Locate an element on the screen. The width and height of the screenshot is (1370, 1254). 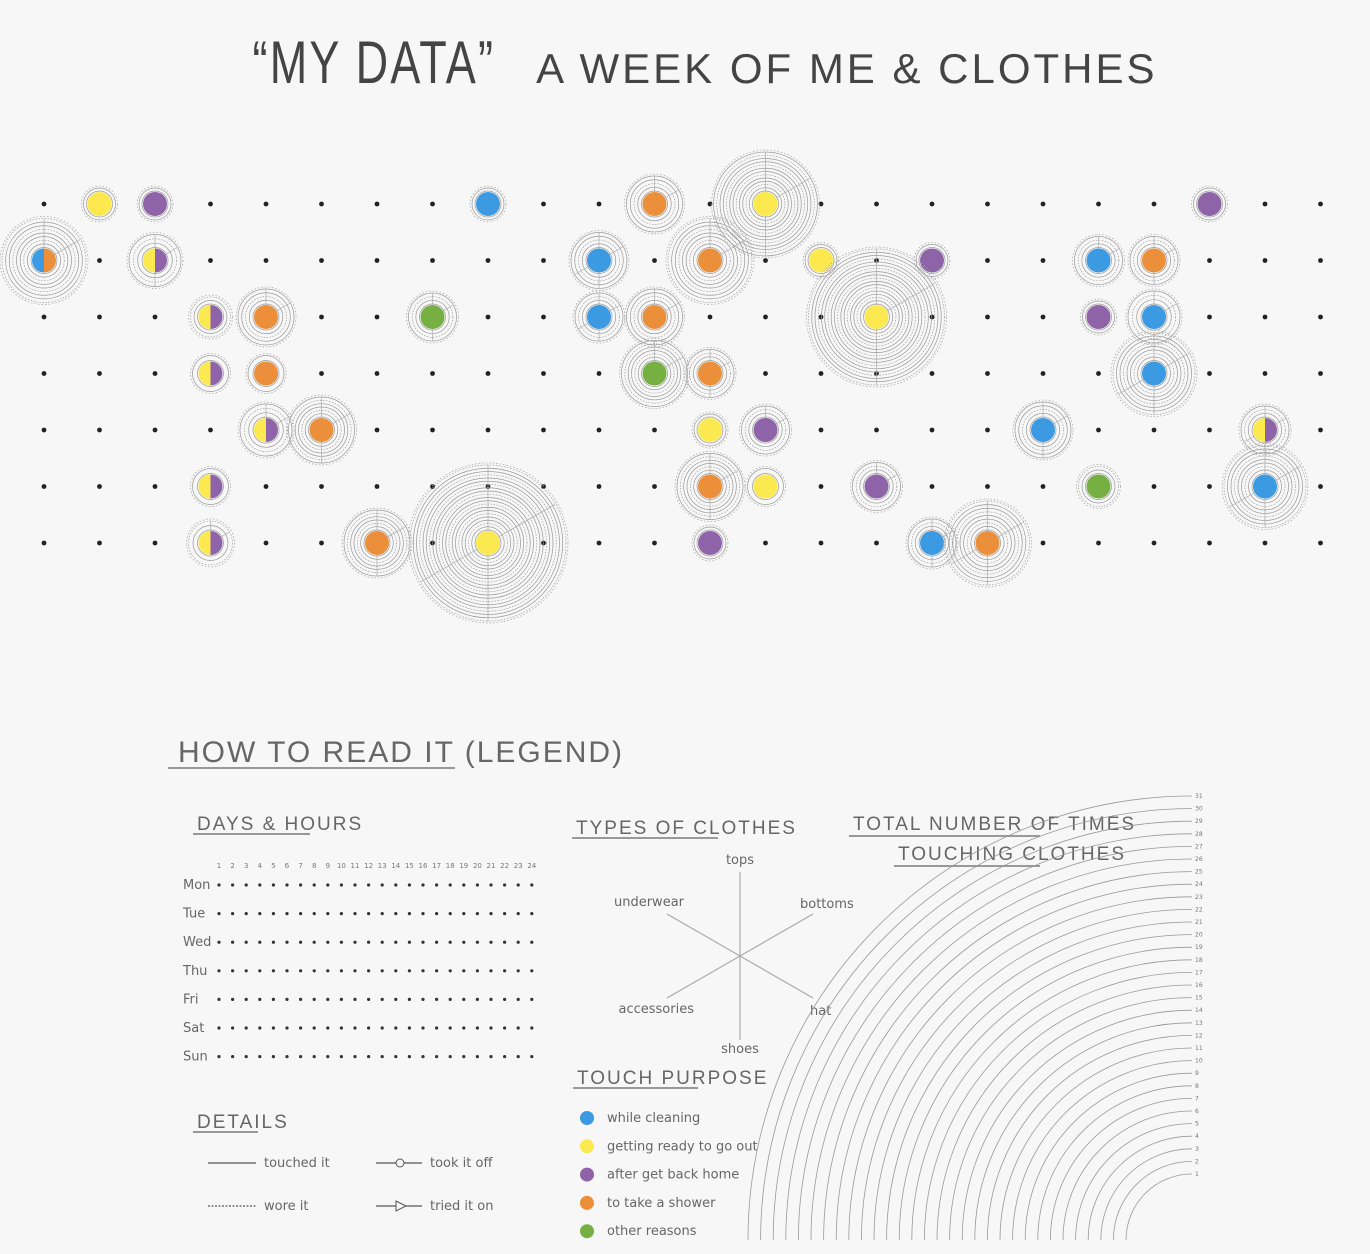
count-label: 28 is located at coordinates (1199, 834).